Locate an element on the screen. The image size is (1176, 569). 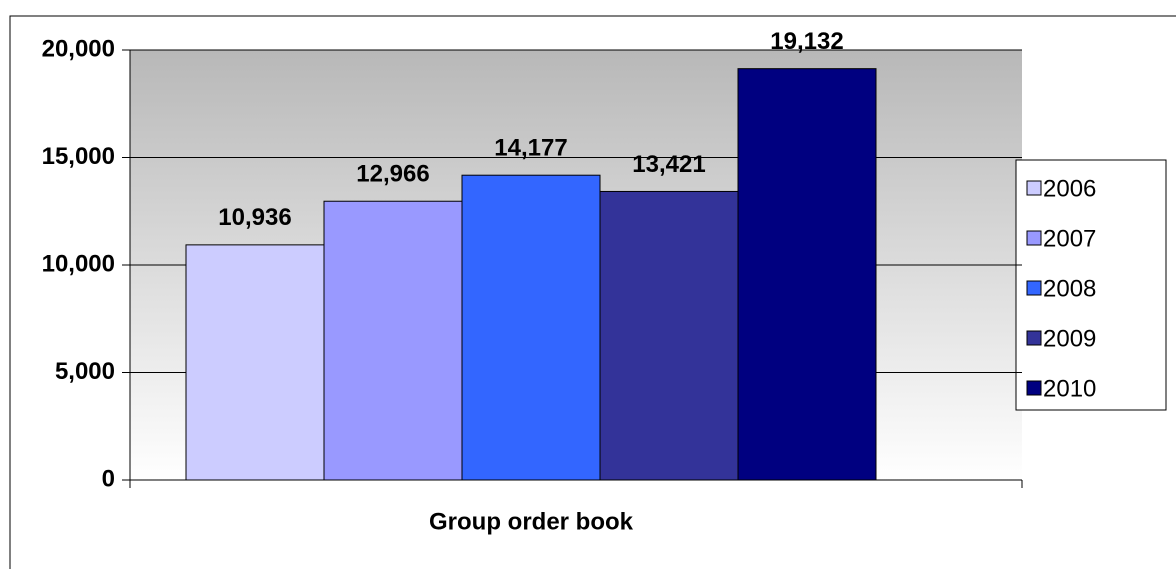
legend-label: 2008 is located at coordinates (1069, 288).